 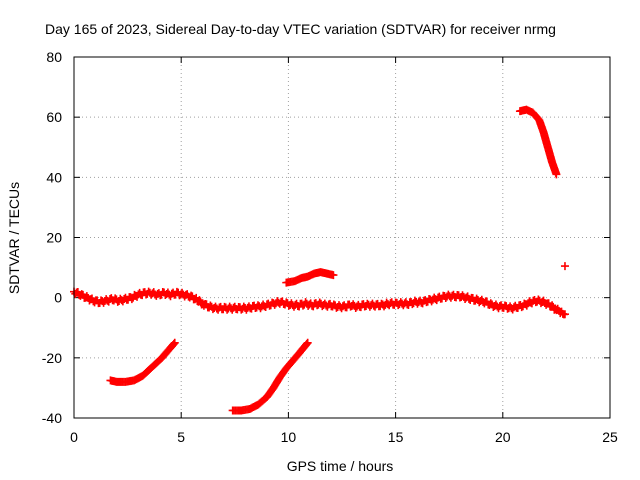 What do you see at coordinates (54, 238) in the screenshot?
I see `y-tick-label: 20` at bounding box center [54, 238].